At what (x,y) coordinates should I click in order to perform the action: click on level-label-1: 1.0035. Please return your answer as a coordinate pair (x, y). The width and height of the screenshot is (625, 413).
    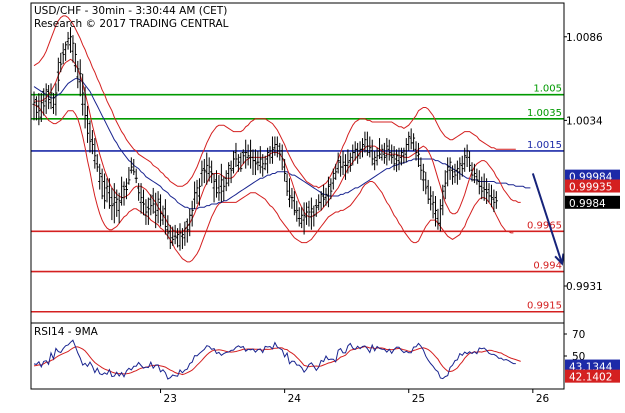
    Looking at the image, I should click on (544, 113).